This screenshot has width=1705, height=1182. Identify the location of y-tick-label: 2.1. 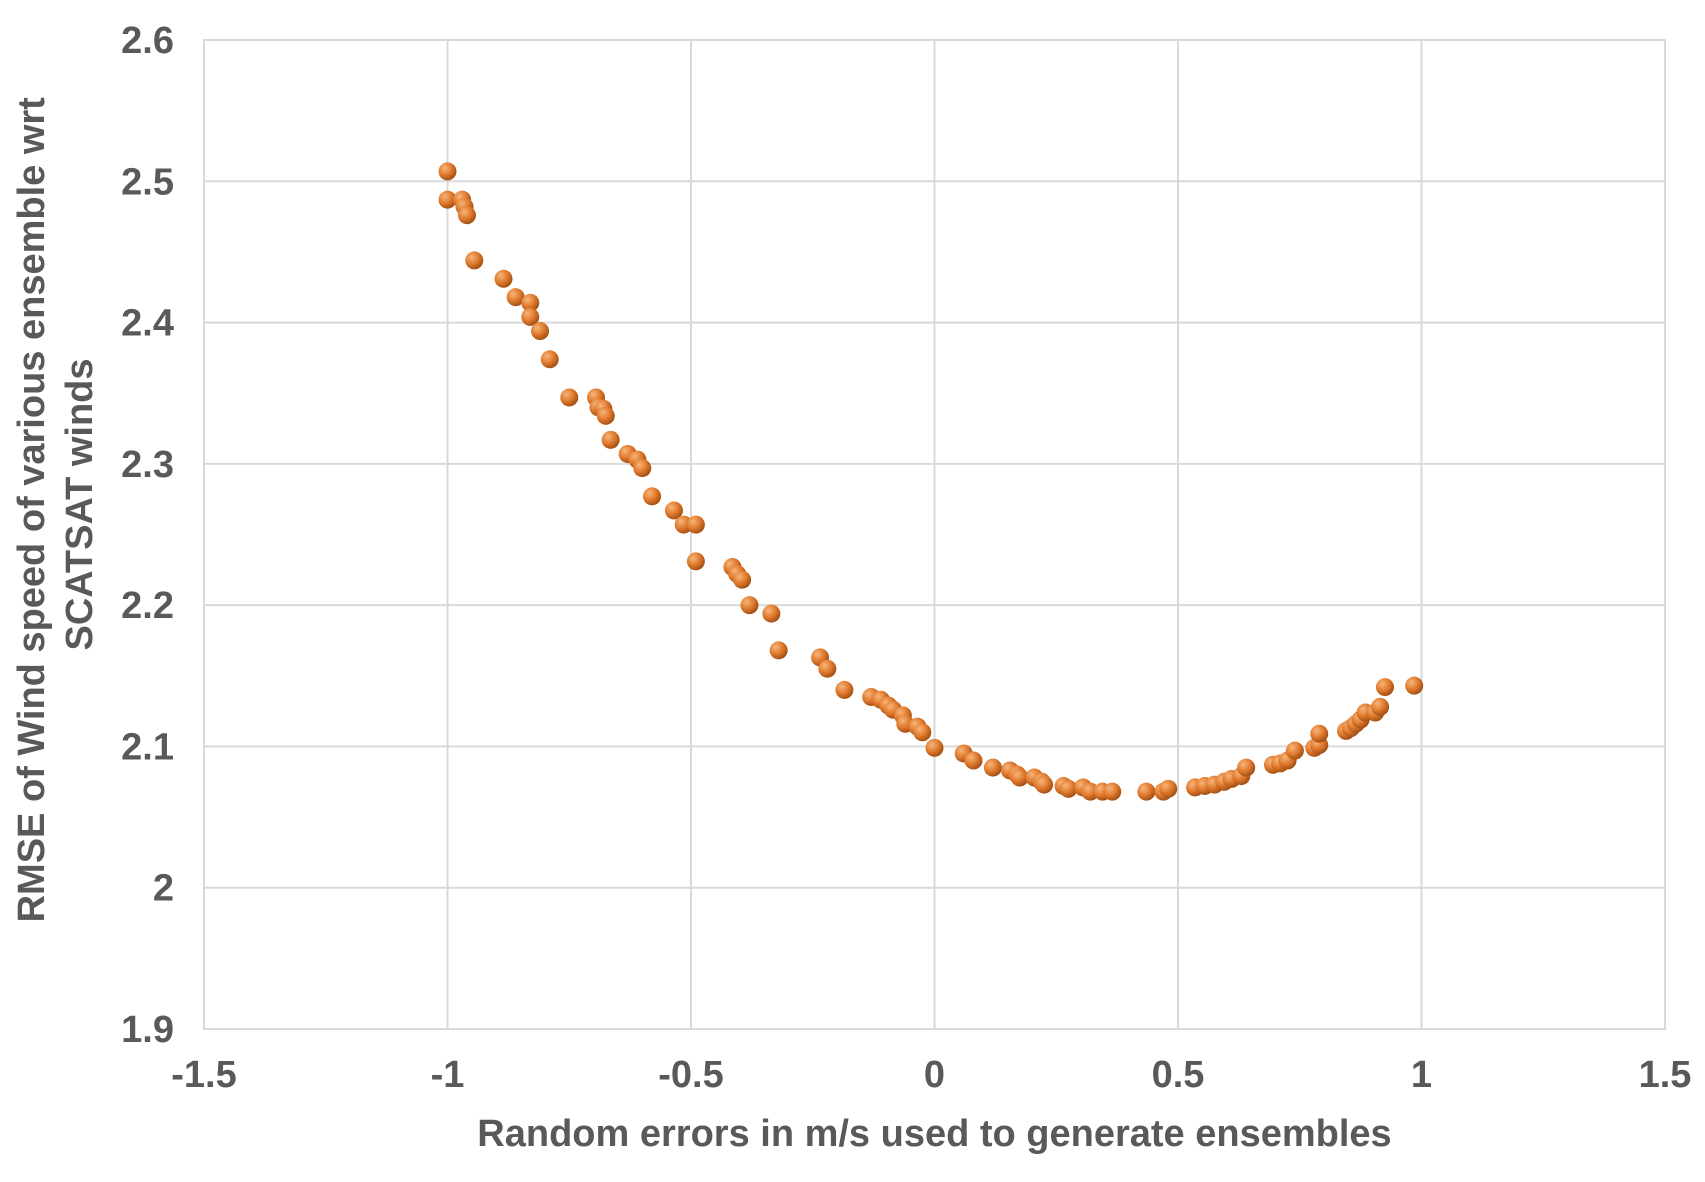
(147, 747).